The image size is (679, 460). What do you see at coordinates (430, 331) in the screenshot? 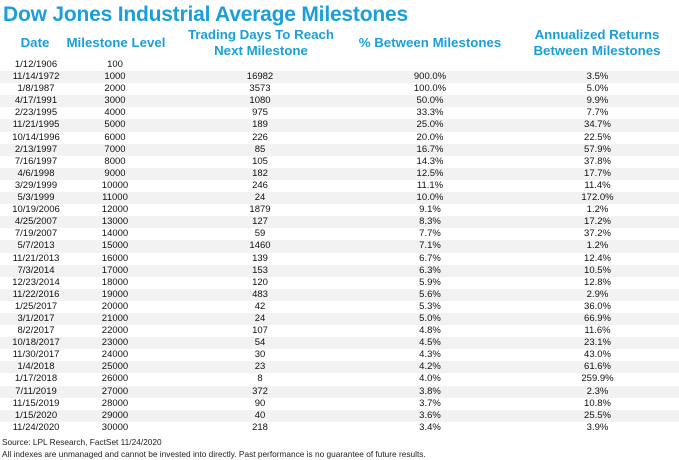
I see `cell-pct-between: 4.8%` at bounding box center [430, 331].